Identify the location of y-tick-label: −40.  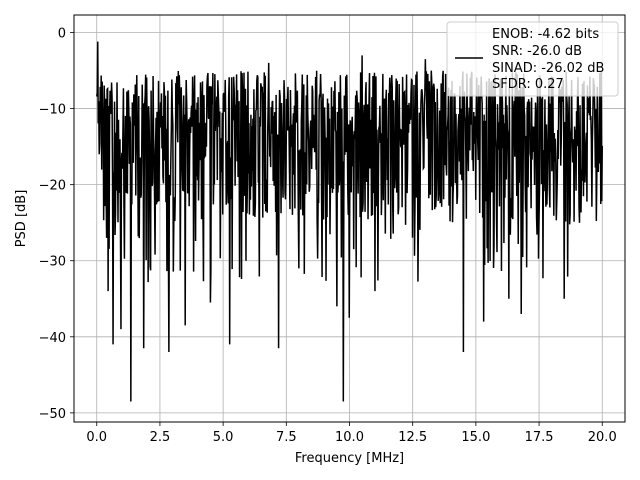
(52, 338).